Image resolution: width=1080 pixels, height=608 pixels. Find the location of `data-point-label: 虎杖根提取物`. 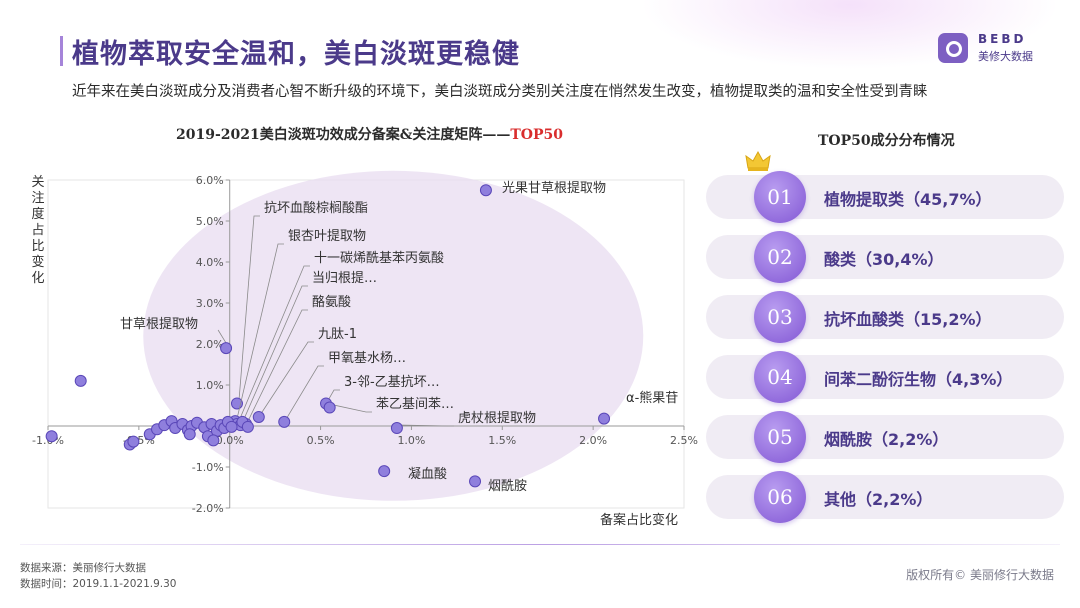

data-point-label: 虎杖根提取物 is located at coordinates (497, 418).